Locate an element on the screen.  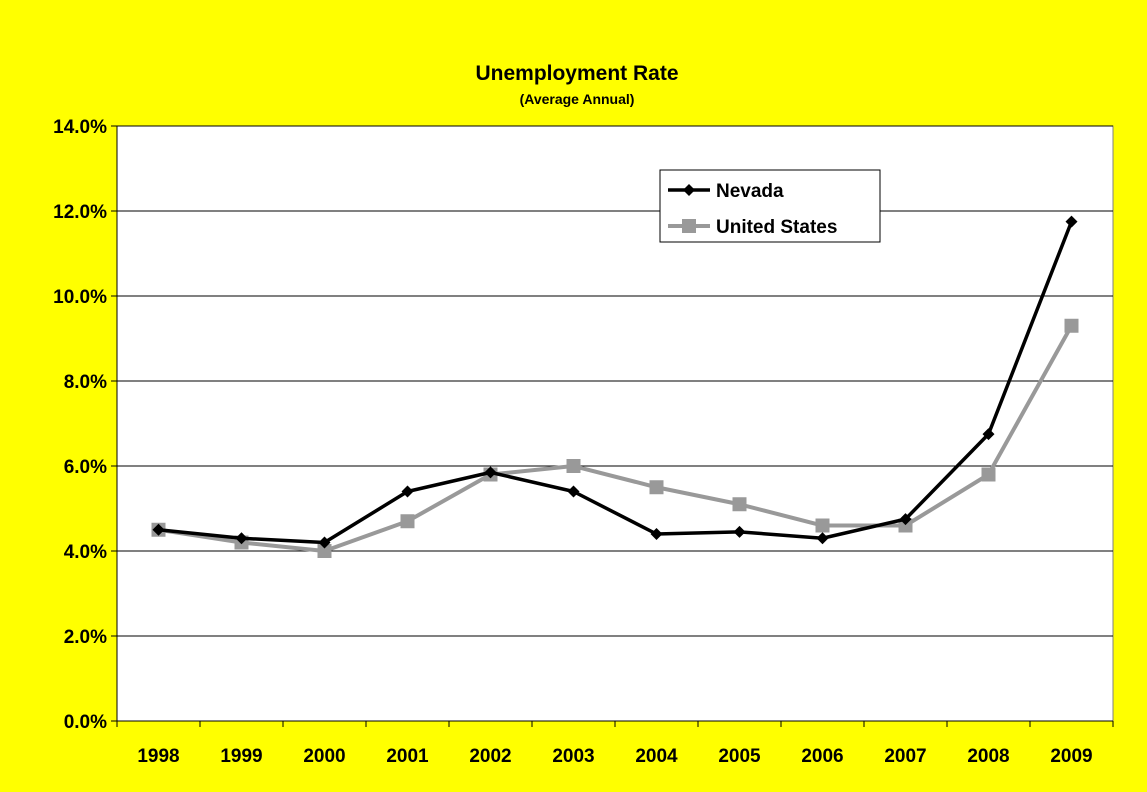
y-tick-label: 10.0% is located at coordinates (80, 297).